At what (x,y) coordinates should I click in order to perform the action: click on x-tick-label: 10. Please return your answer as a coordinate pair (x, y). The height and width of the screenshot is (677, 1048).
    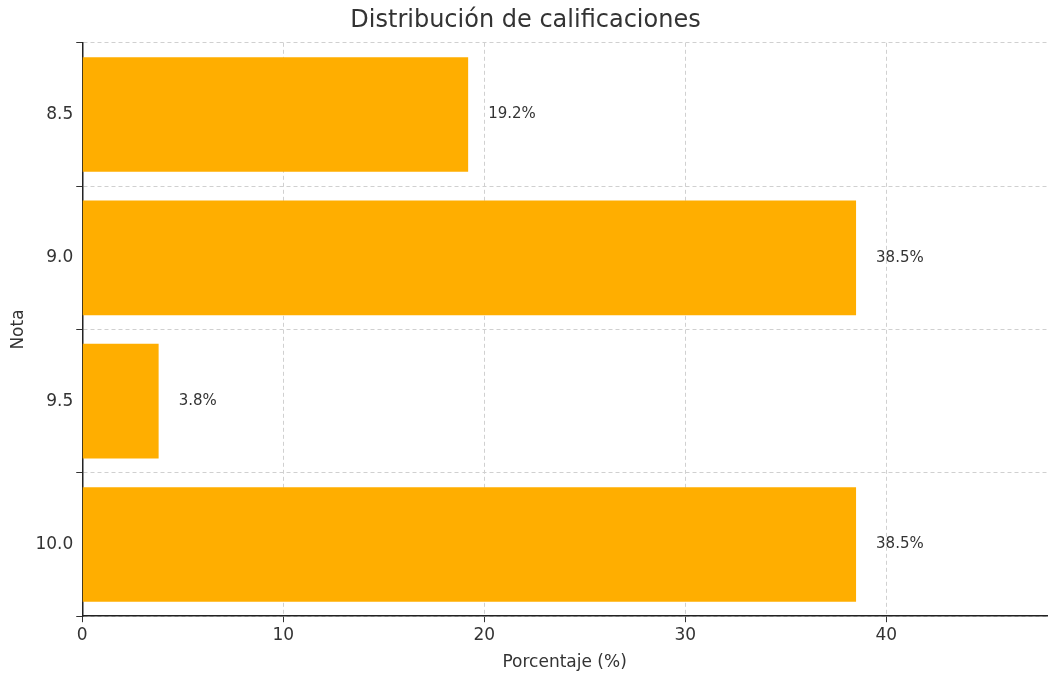
    Looking at the image, I should click on (283, 633).